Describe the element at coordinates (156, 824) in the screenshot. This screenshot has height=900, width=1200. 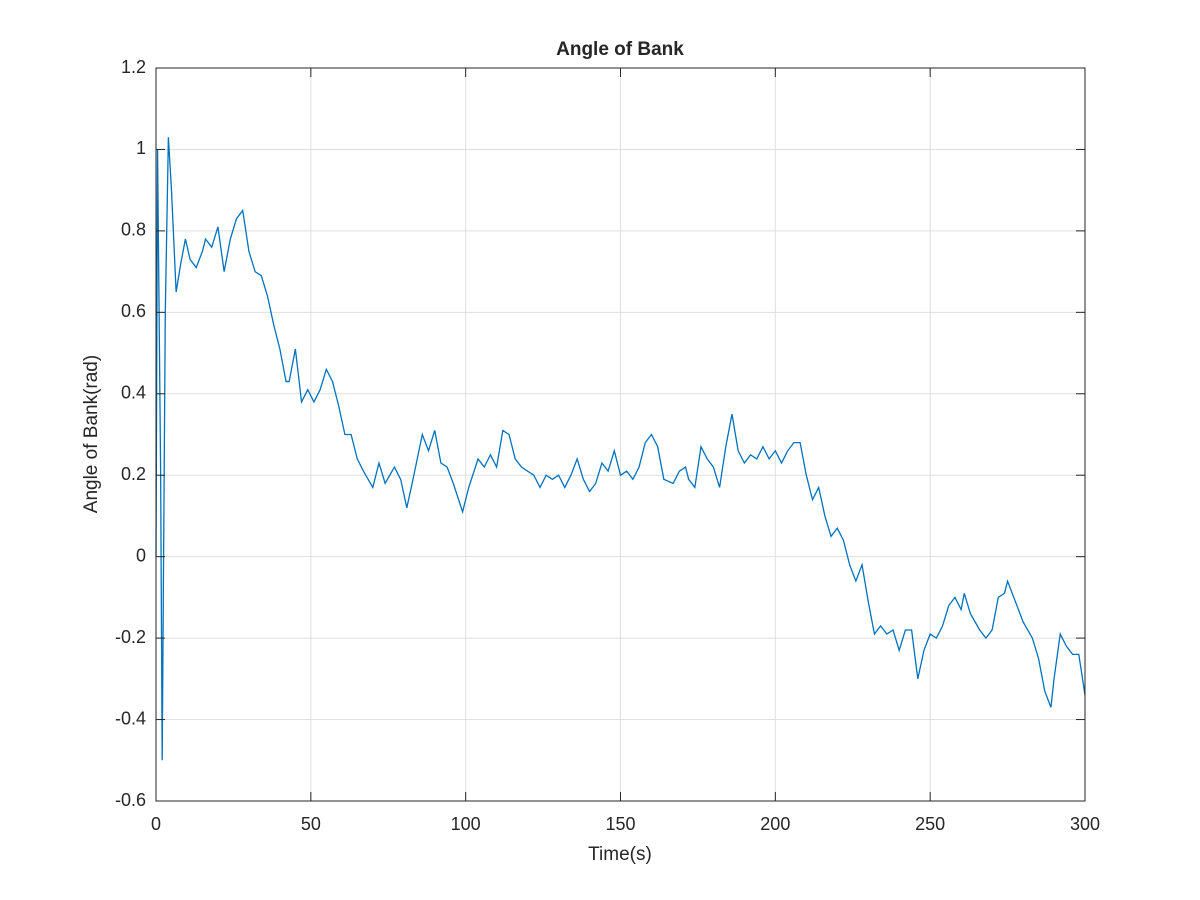
I see `x-tick-label: 0` at that location.